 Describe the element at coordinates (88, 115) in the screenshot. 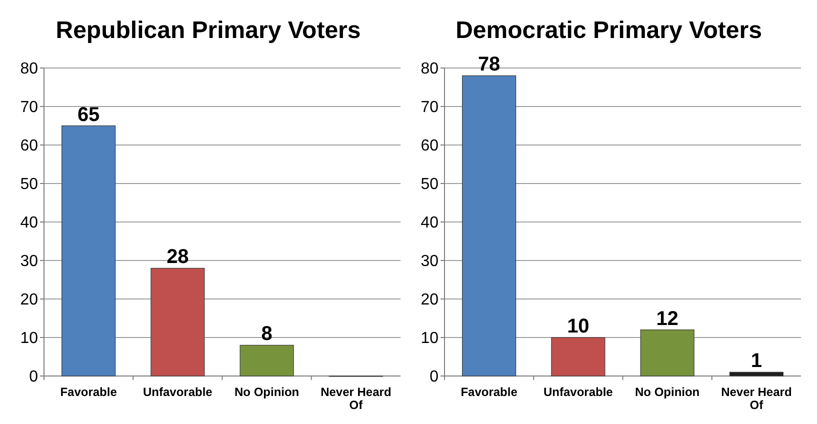

I see `data-label: 65` at that location.